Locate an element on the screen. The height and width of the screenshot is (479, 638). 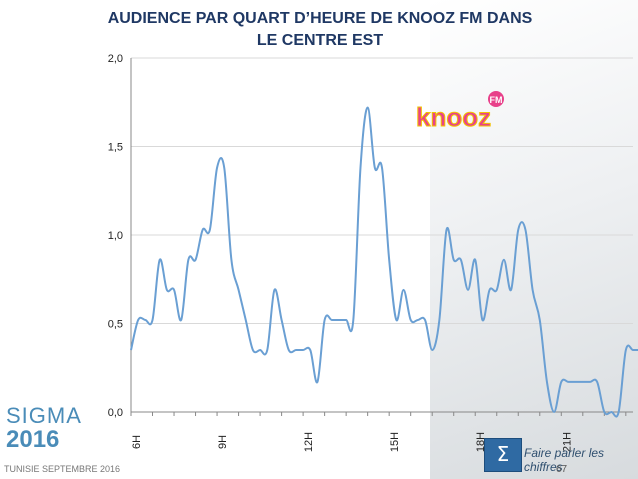
x-tick-label: 9H is located at coordinates (223, 442).